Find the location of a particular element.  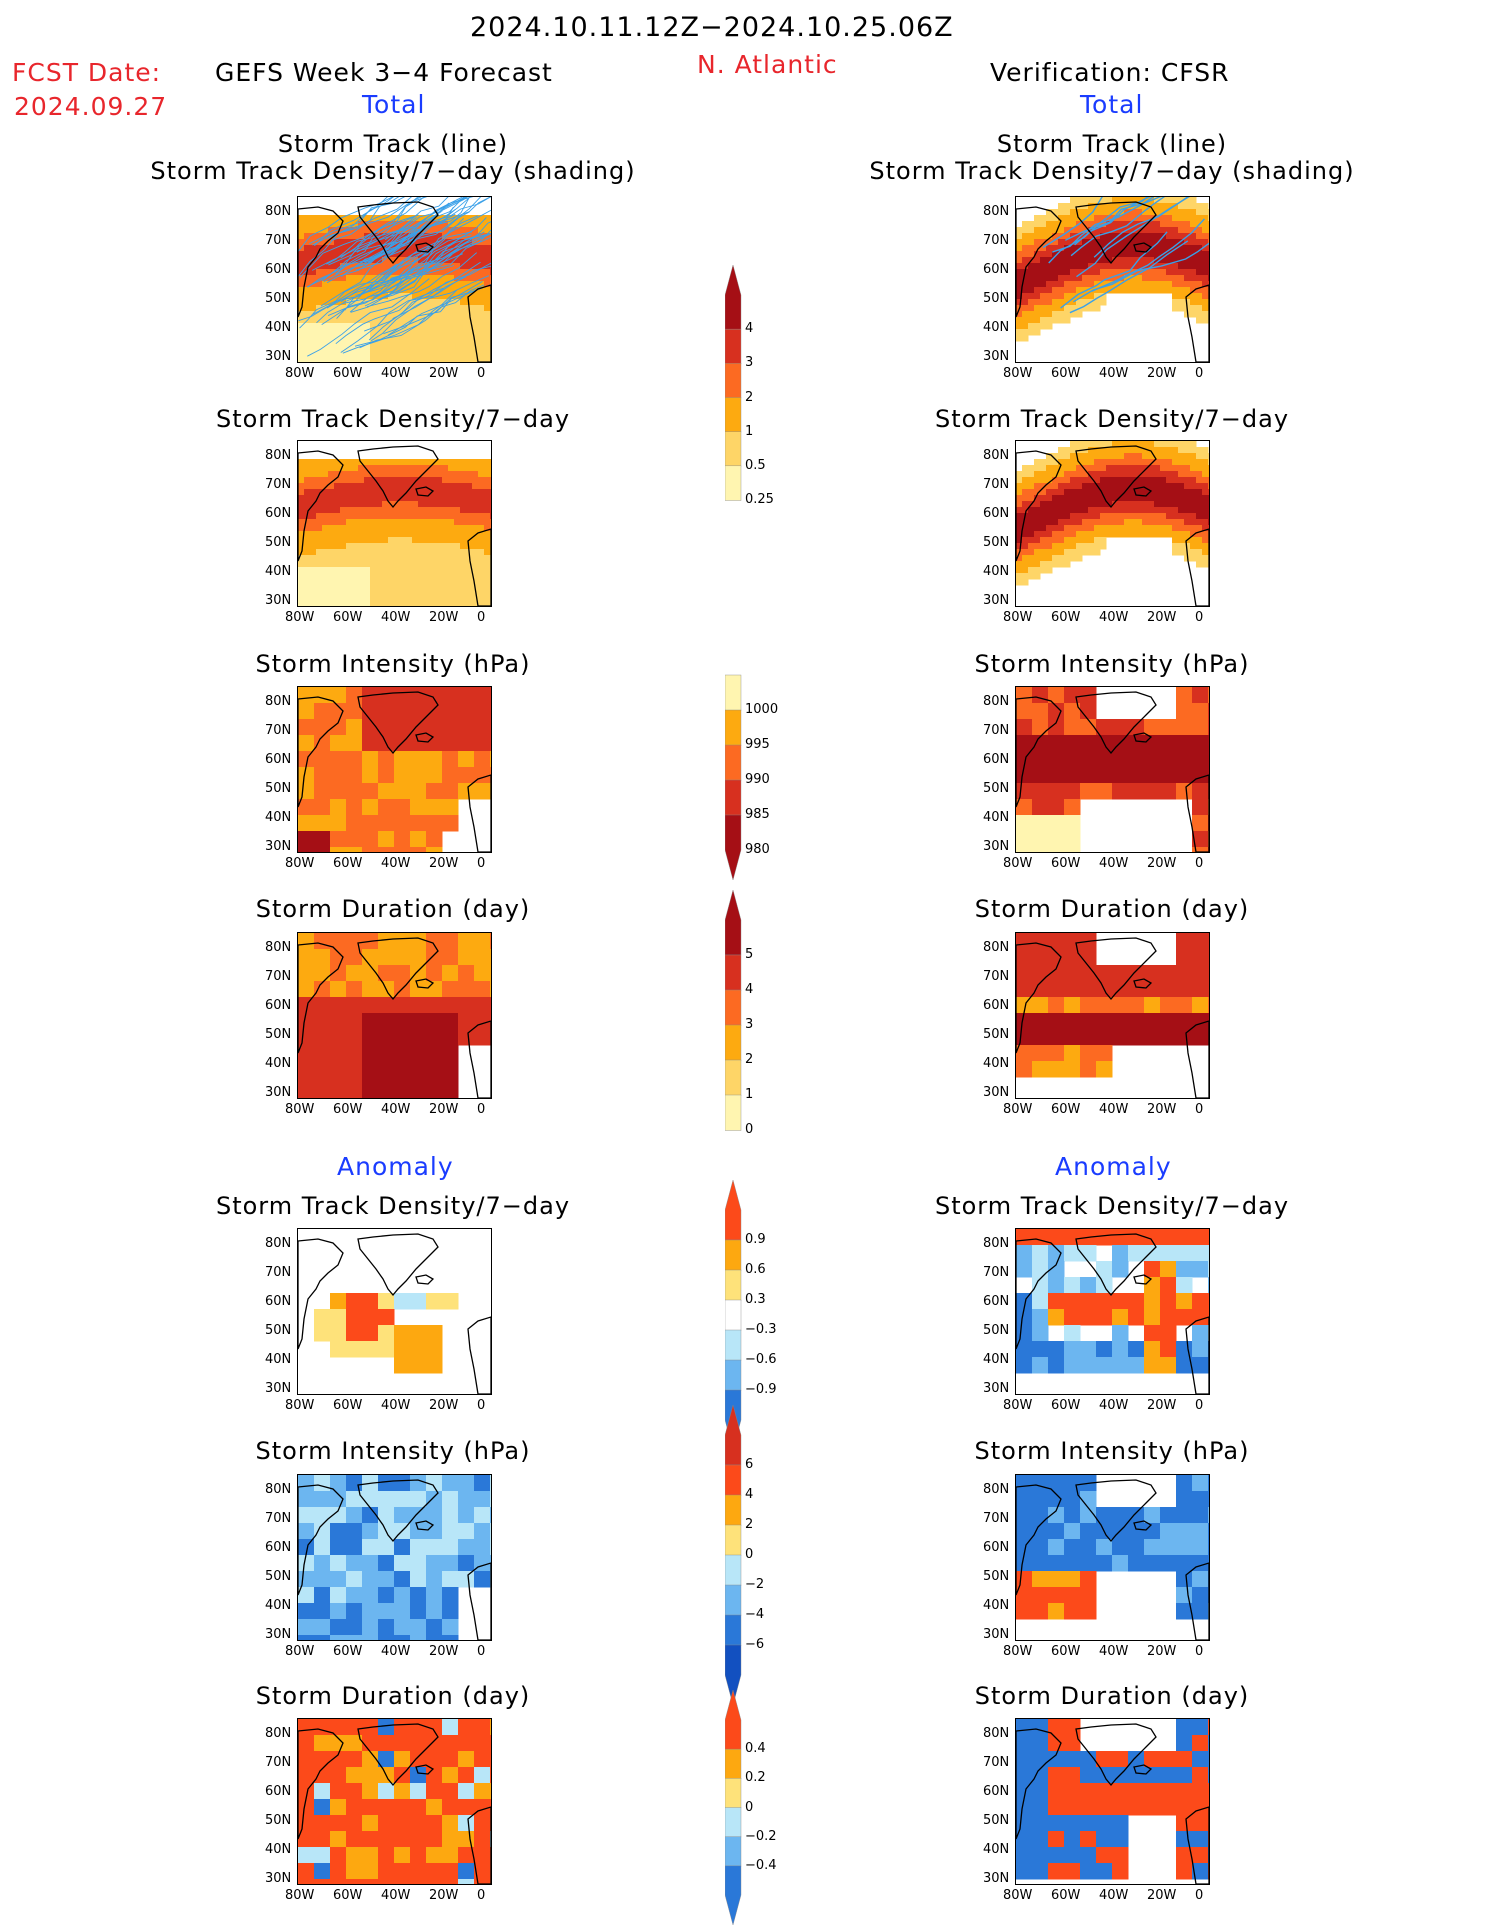

fcst-date-value: 2024.09.27 is located at coordinates (91, 106).